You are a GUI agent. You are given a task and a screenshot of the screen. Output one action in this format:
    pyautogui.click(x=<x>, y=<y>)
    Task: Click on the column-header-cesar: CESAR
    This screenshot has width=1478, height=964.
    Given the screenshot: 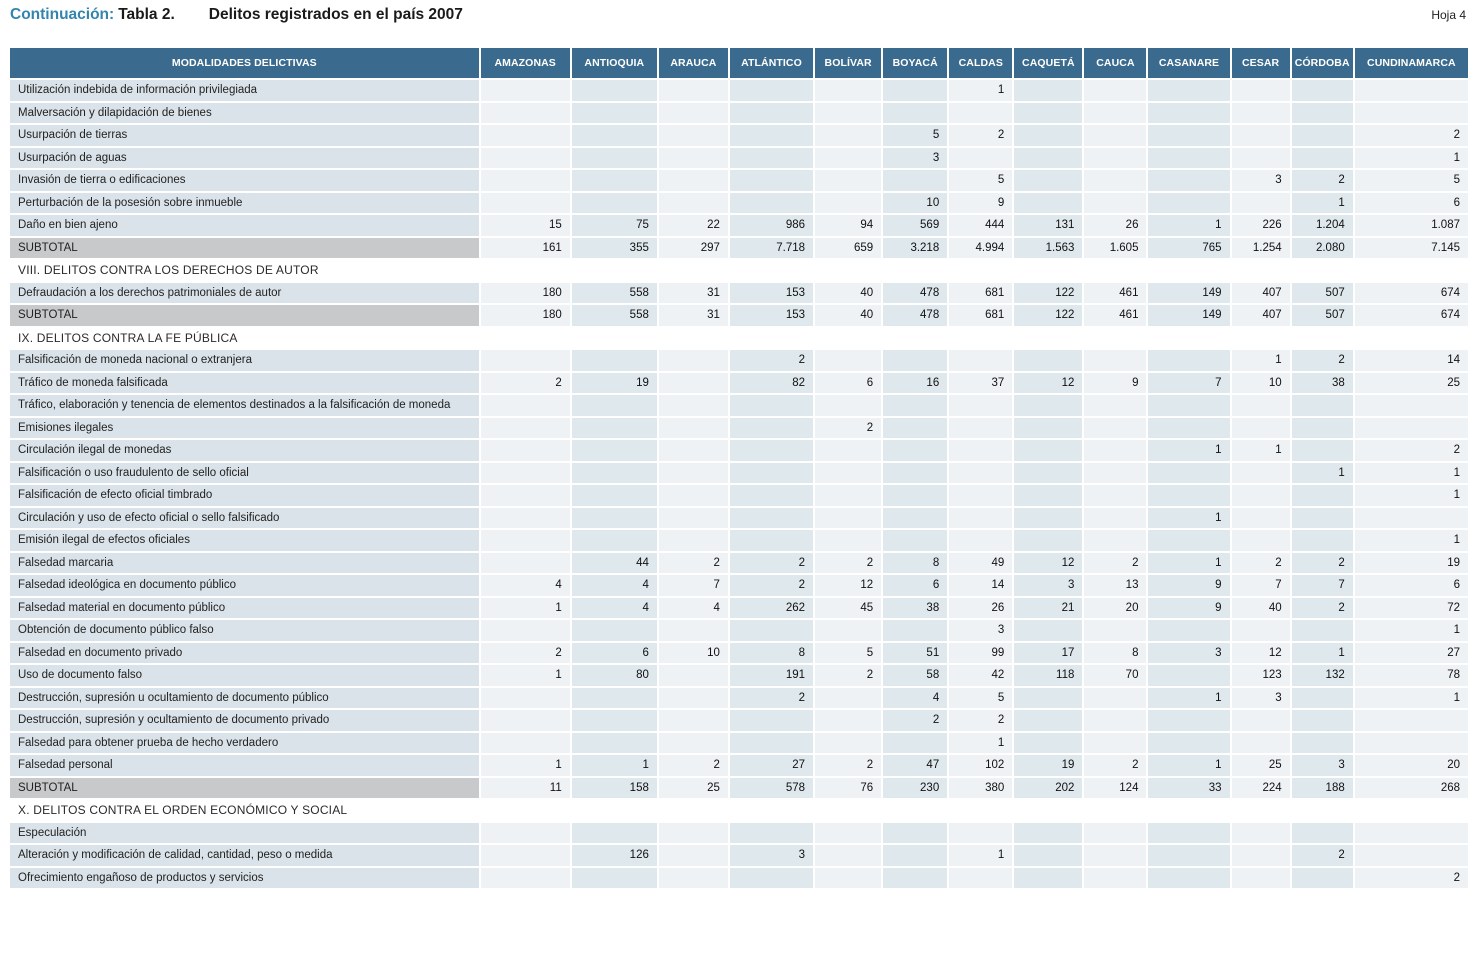 What is the action you would take?
    pyautogui.click(x=1260, y=63)
    